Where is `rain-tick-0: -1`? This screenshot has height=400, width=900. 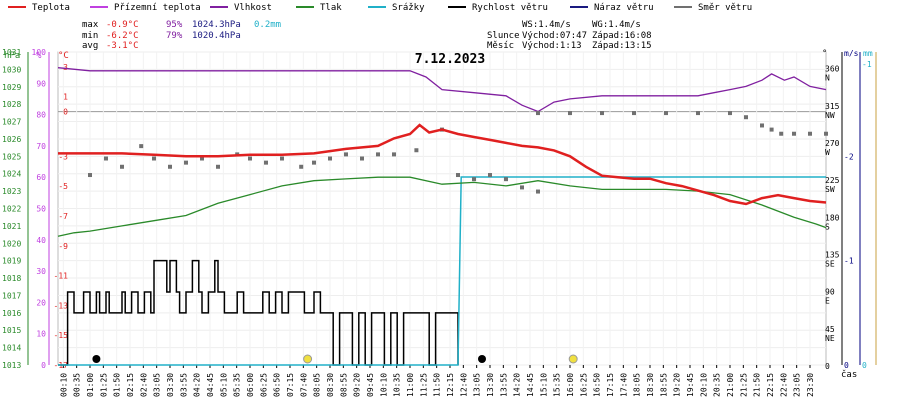 rain-tick-0: -1 is located at coordinates (867, 64).